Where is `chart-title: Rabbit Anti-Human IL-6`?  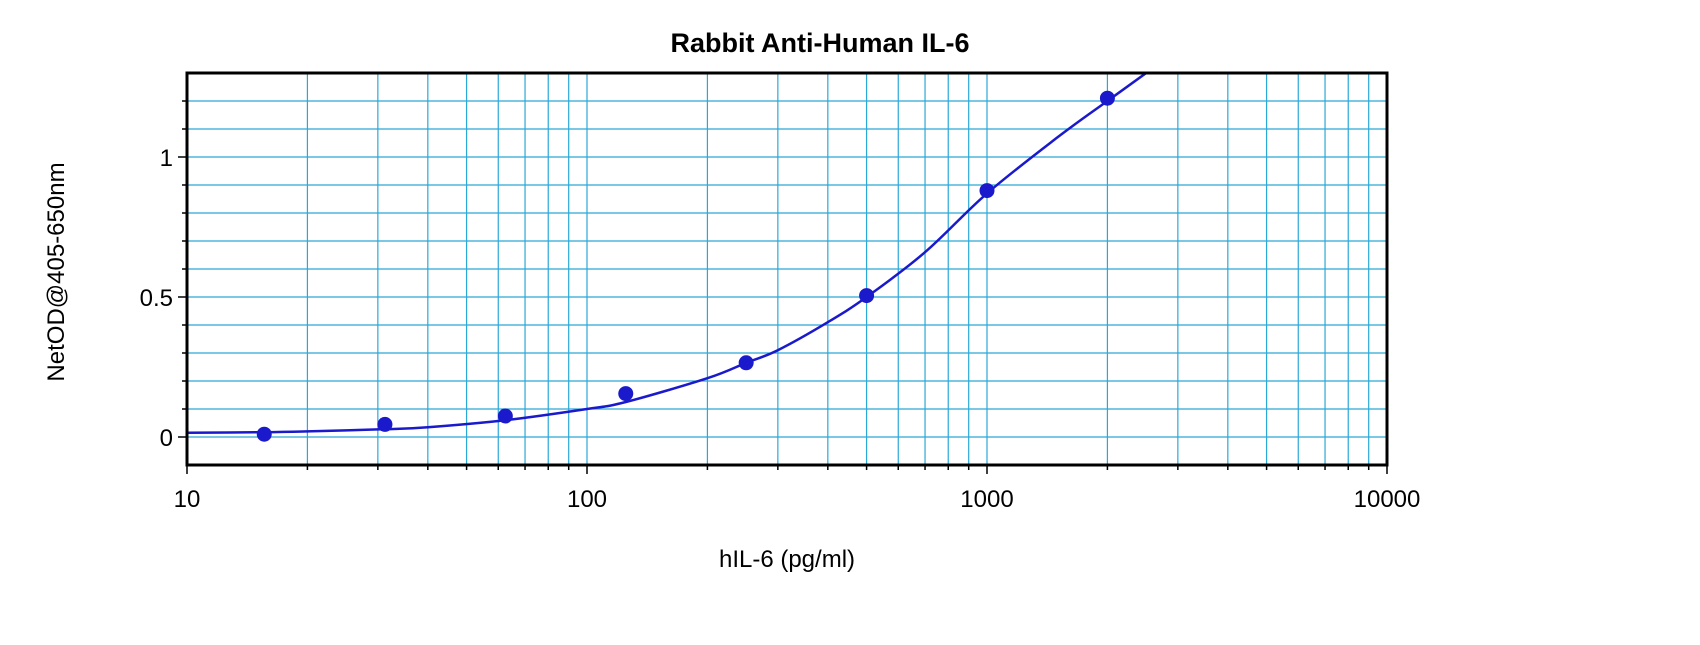 chart-title: Rabbit Anti-Human IL-6 is located at coordinates (820, 43).